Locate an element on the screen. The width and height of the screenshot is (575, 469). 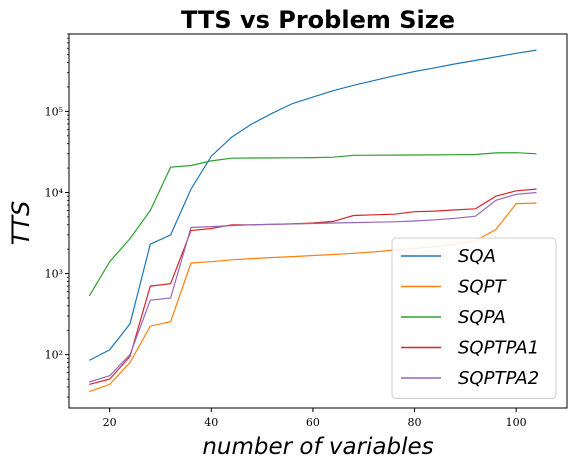
y-tick-label: 10³ is located at coordinates (54, 274).